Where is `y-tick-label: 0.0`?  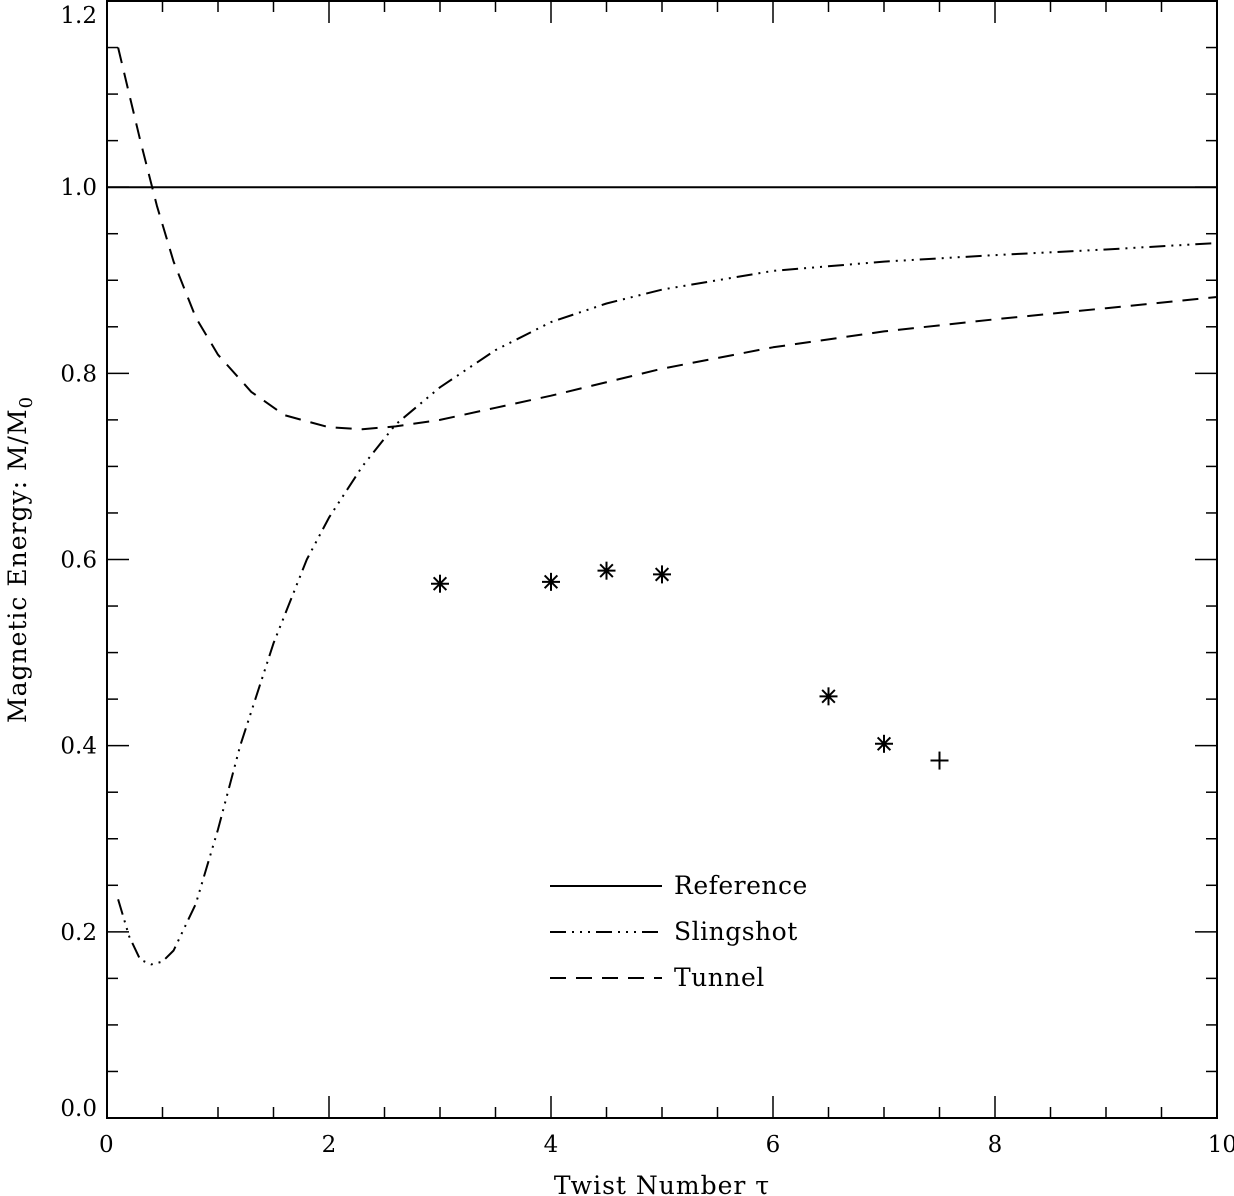 y-tick-label: 0.0 is located at coordinates (78, 1109).